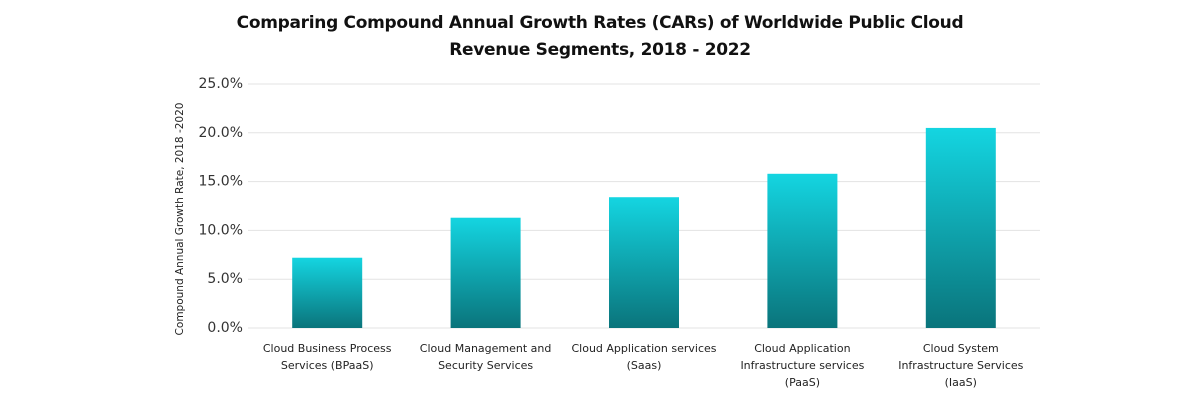 Image resolution: width=1200 pixels, height=400 pixels. Describe the element at coordinates (225, 279) in the screenshot. I see `y-tick-label: 5.0%` at that location.